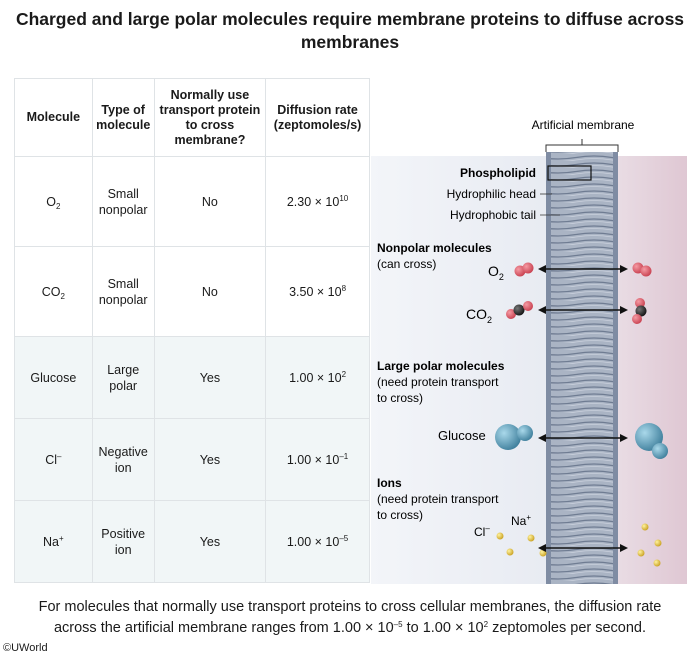  What do you see at coordinates (389, 483) in the screenshot?
I see `ions-title: Ions` at bounding box center [389, 483].